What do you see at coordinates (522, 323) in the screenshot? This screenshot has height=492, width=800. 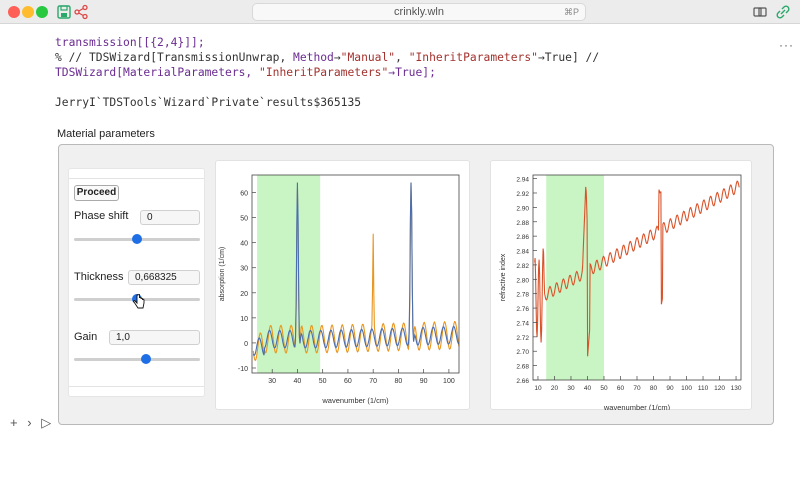 I see `y-tick-label: 2.74` at bounding box center [522, 323].